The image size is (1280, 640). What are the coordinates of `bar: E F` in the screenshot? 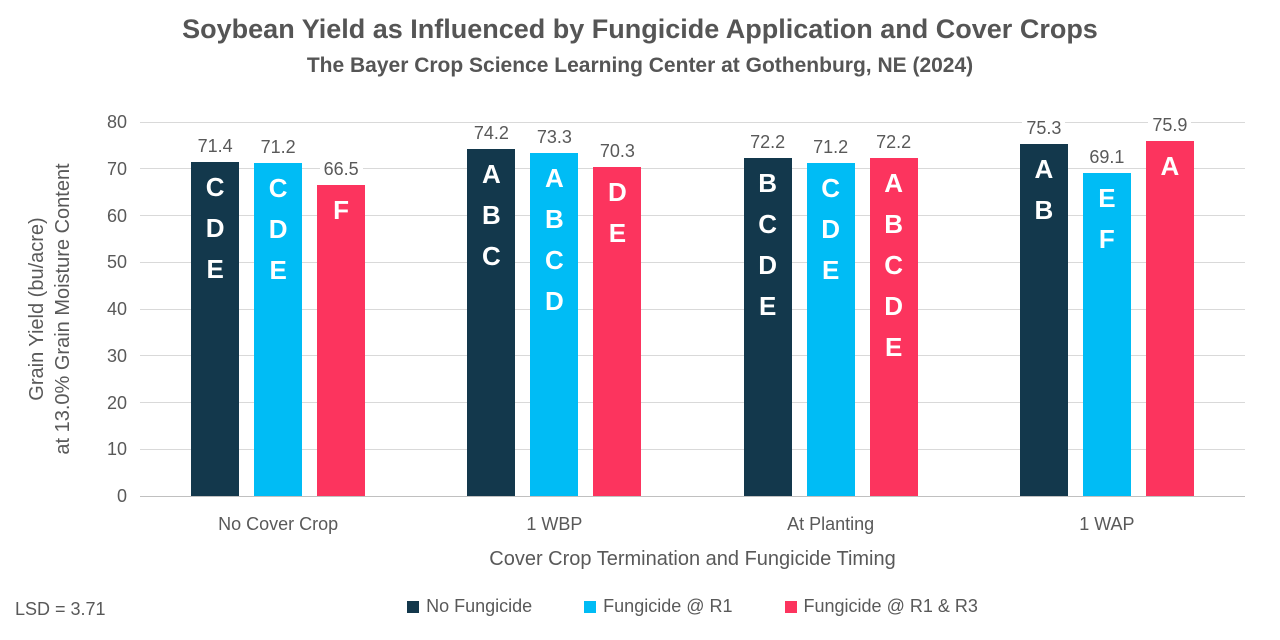 It's located at (1106, 334).